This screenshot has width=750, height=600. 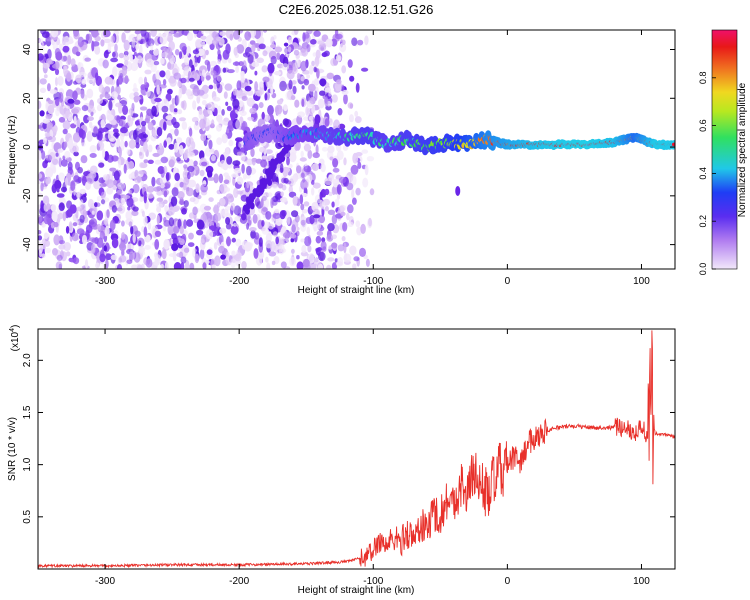 What do you see at coordinates (703, 269) in the screenshot?
I see `colorbar-tick-label: 0.0` at bounding box center [703, 269].